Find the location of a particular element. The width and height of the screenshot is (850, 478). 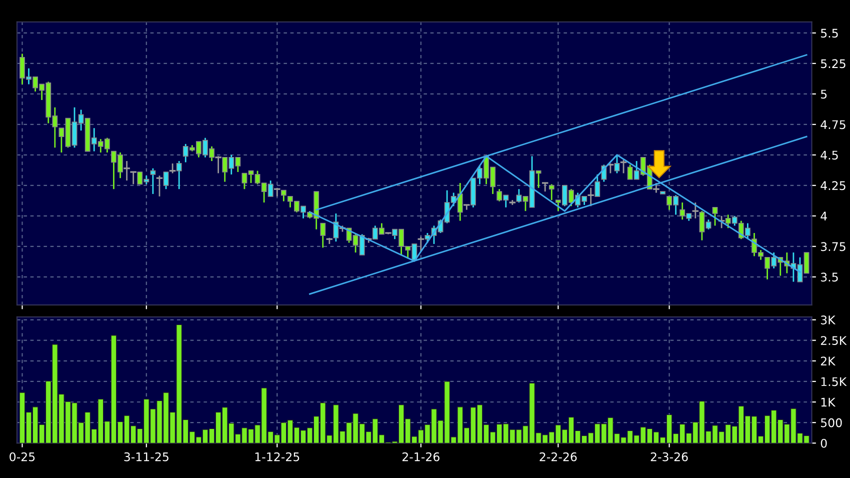

x-tick-label: 1-12-25 is located at coordinates (277, 457).